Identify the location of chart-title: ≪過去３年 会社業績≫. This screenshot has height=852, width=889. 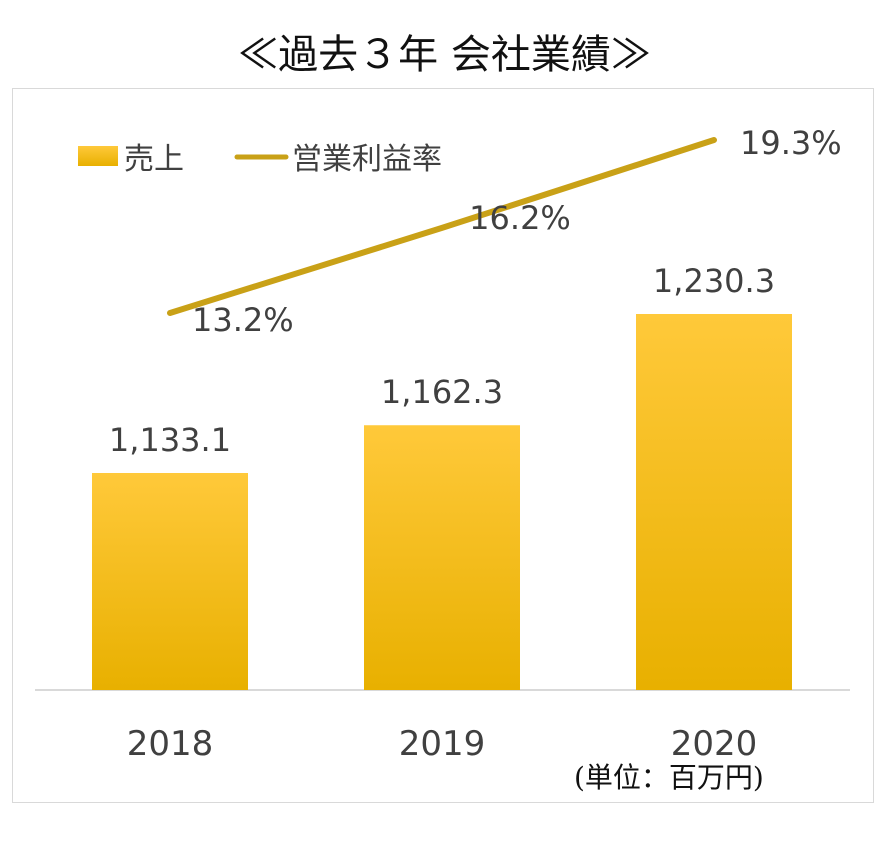
(444, 55).